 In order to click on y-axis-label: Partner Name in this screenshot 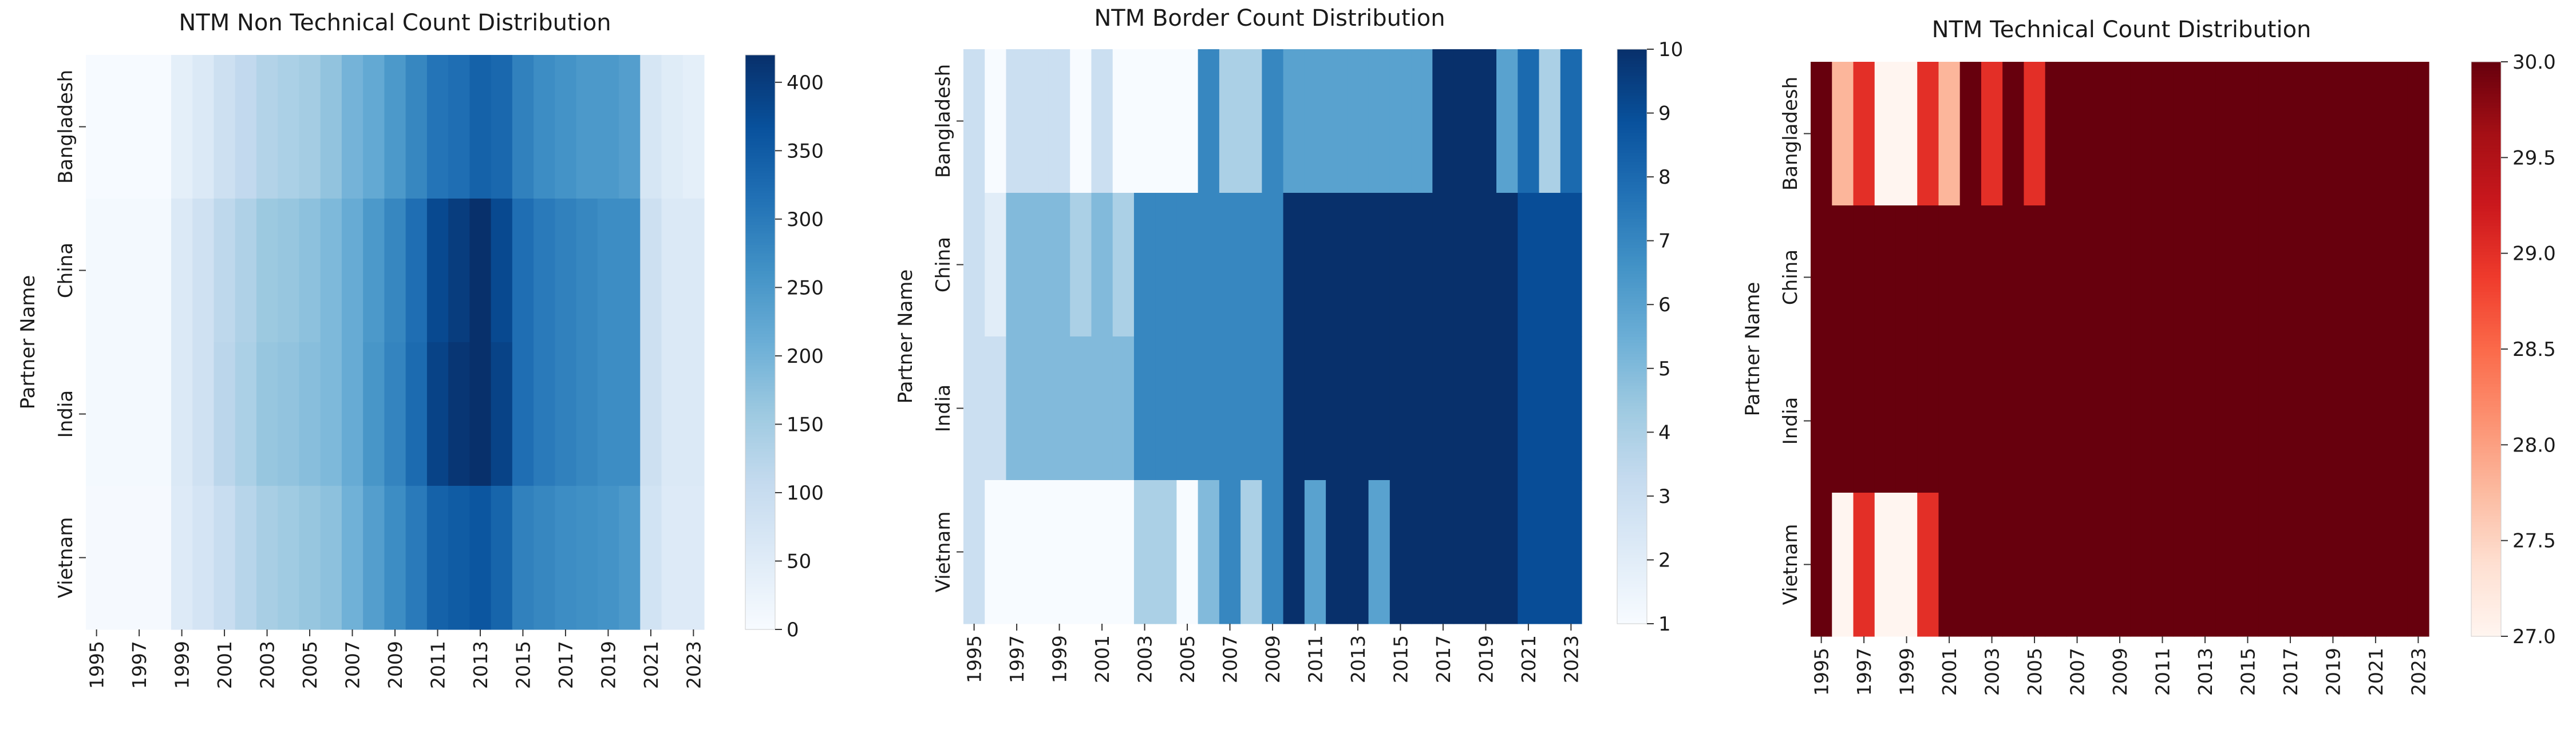, I will do `click(1752, 350)`.